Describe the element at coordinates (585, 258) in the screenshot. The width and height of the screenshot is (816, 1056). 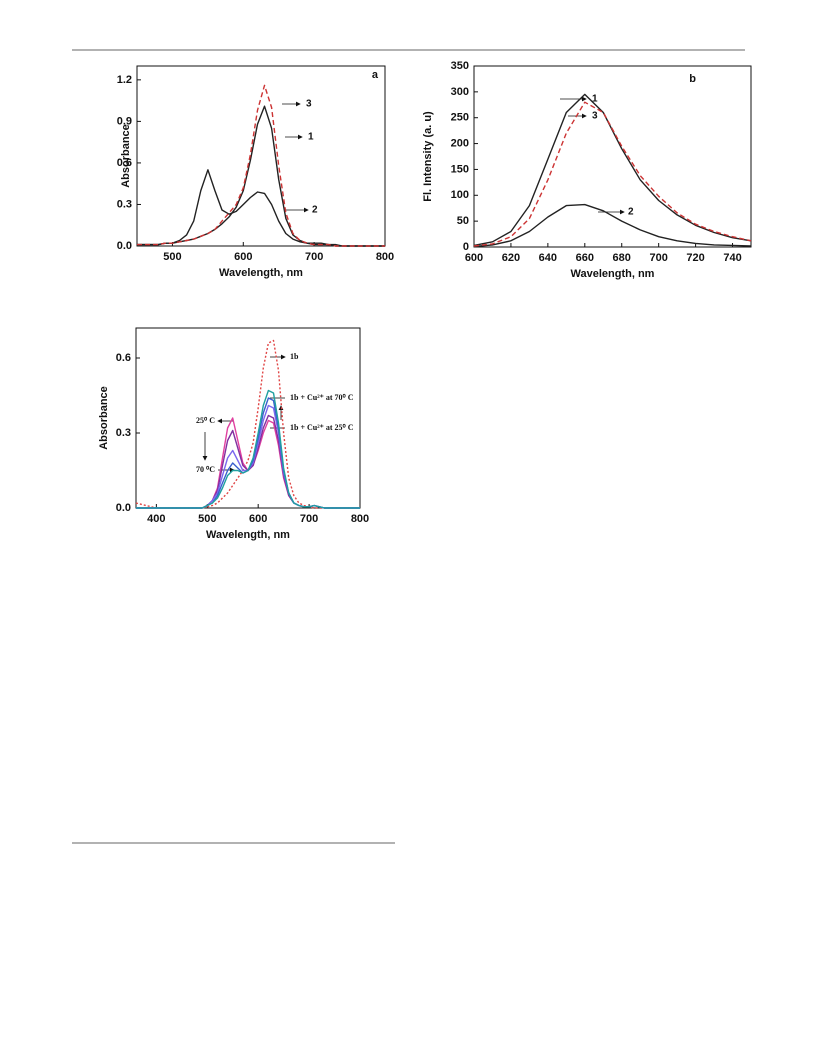
I see `x-tick-label: 660` at that location.